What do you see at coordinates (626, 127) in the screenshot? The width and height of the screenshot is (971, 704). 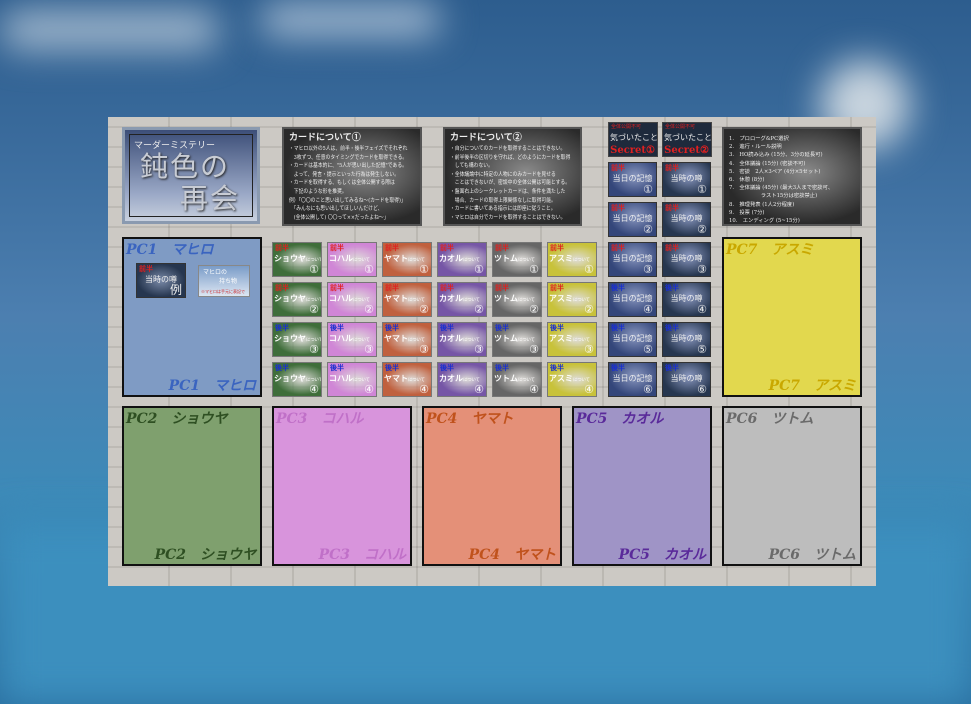 I see `secret-card-header: 全体公開不可` at bounding box center [626, 127].